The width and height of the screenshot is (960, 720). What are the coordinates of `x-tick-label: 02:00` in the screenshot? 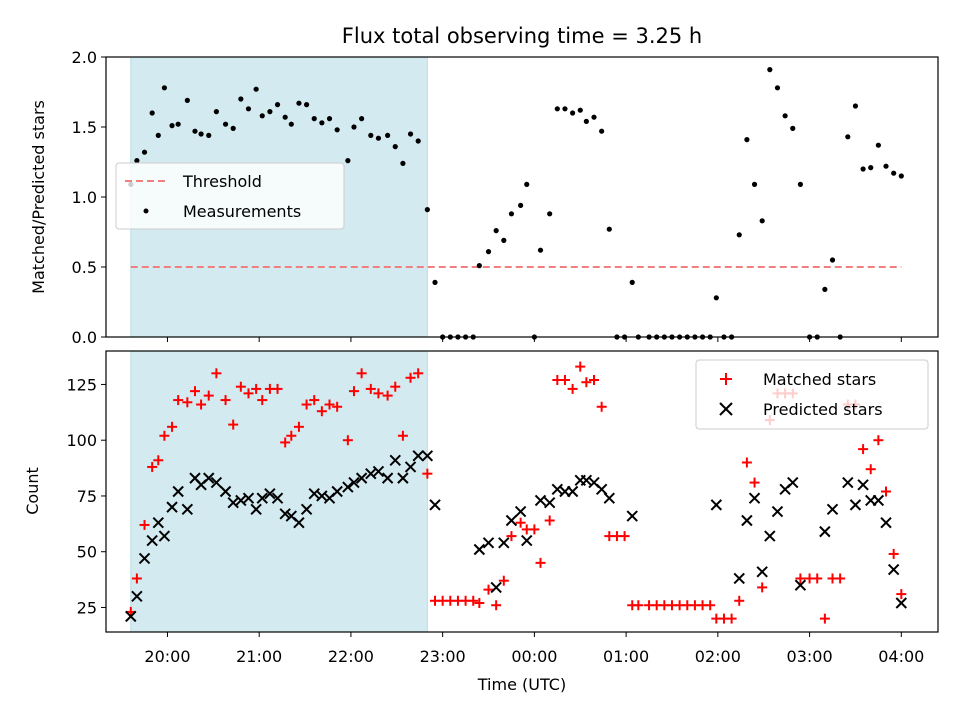 It's located at (718, 656).